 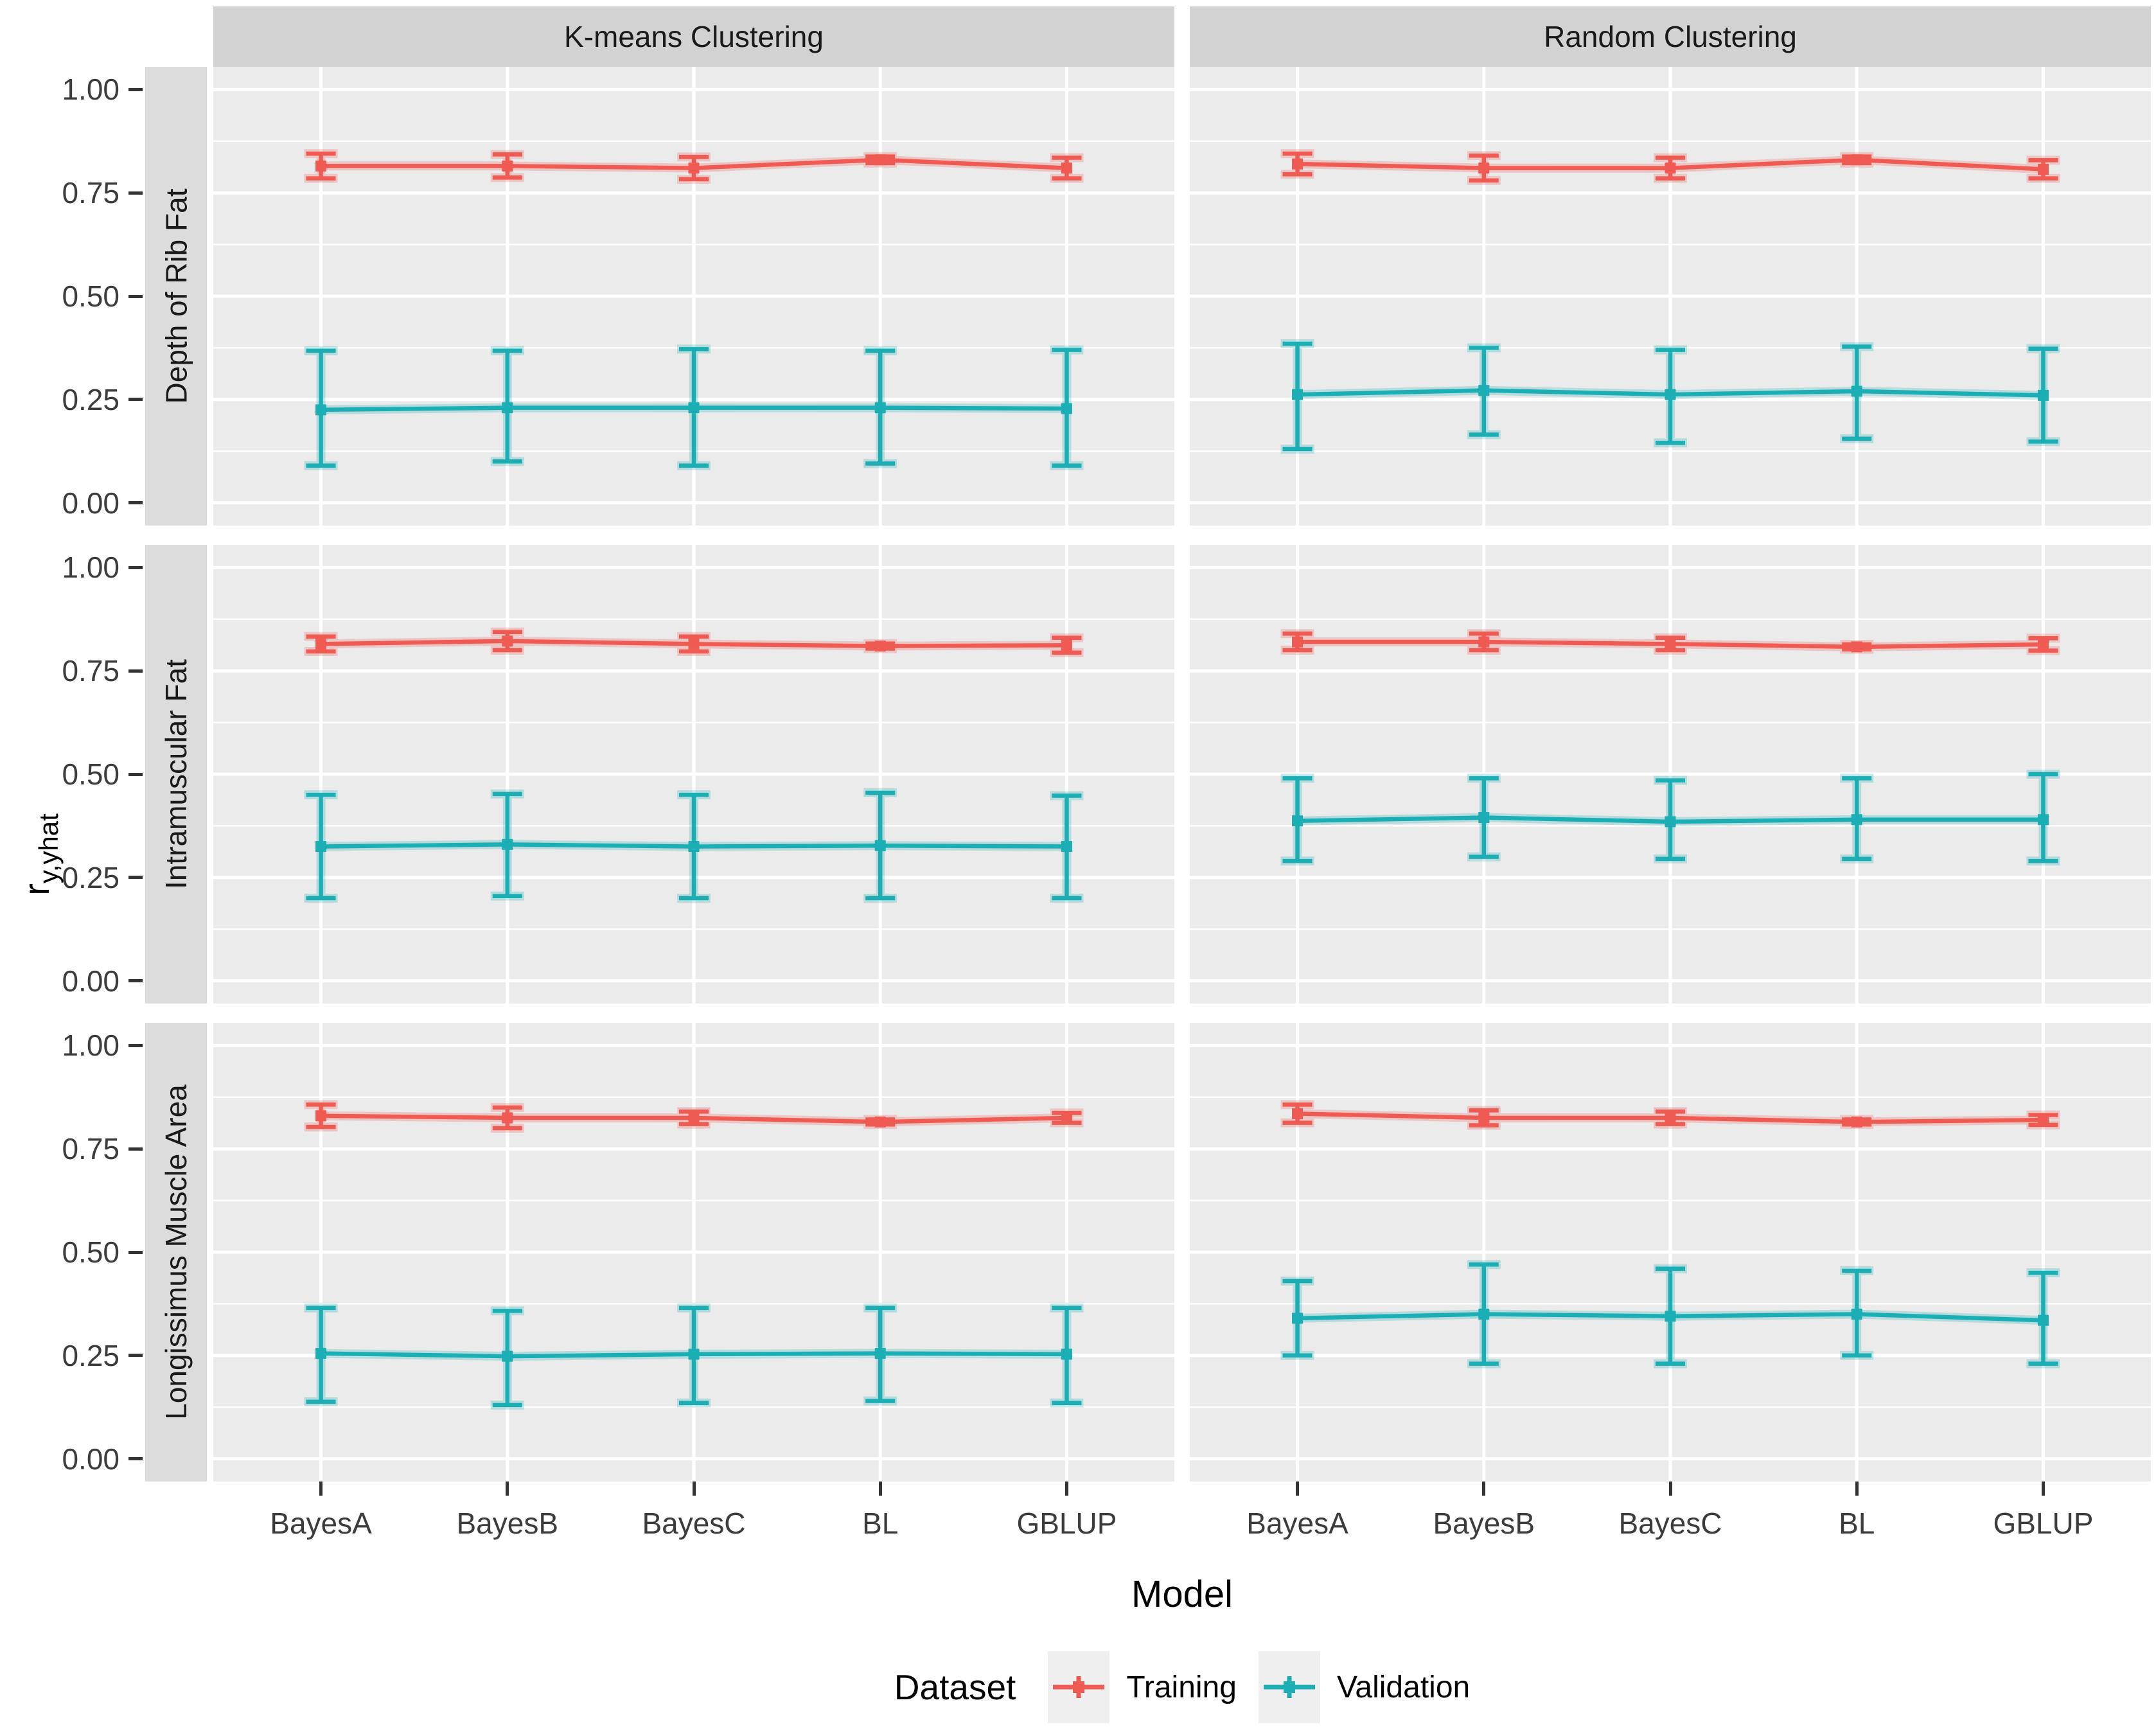 I want to click on legend-title: Dataset, so click(x=955, y=1687).